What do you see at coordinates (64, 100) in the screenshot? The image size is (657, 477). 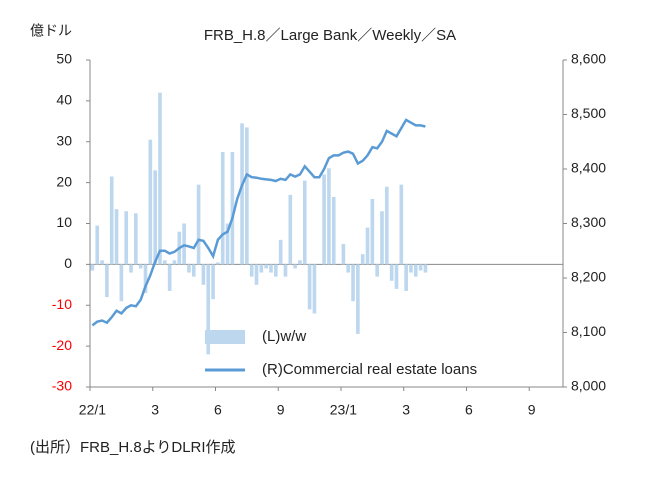 I see `y-tick-label: 40` at bounding box center [64, 100].